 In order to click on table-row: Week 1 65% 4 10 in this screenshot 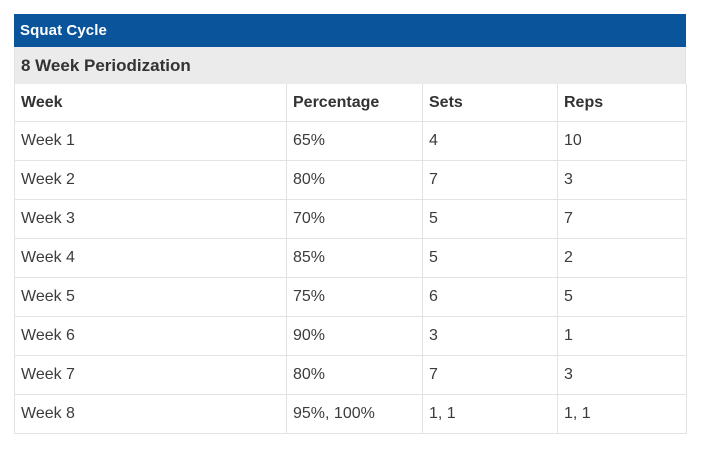, I will do `click(350, 141)`.